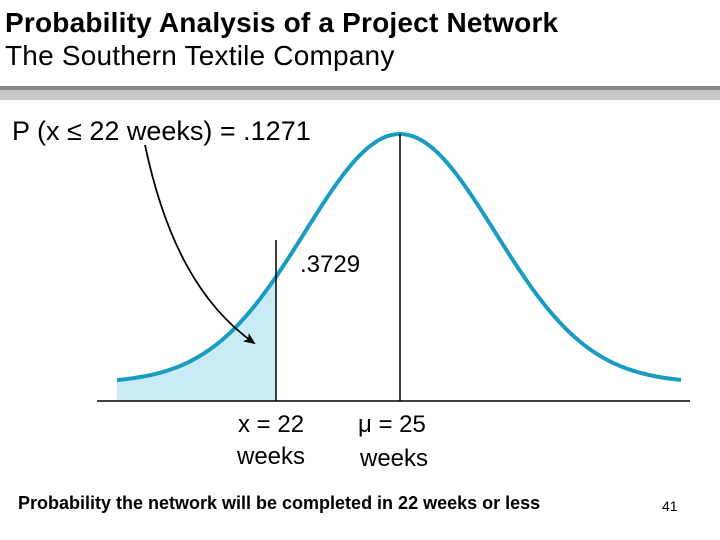 The width and height of the screenshot is (720, 540). What do you see at coordinates (670, 506) in the screenshot?
I see `slide-number: 41` at bounding box center [670, 506].